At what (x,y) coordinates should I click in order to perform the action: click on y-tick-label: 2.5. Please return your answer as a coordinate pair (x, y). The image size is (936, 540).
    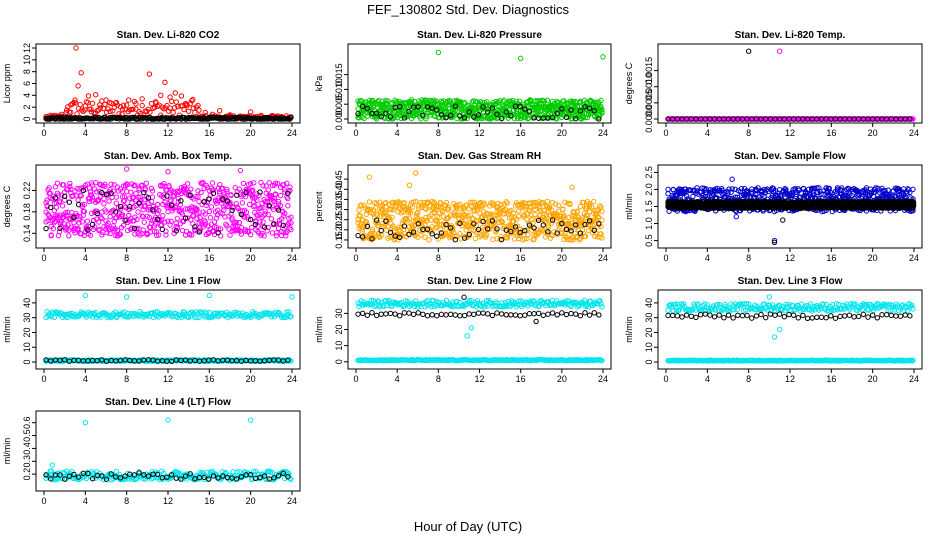
    Looking at the image, I should click on (649, 172).